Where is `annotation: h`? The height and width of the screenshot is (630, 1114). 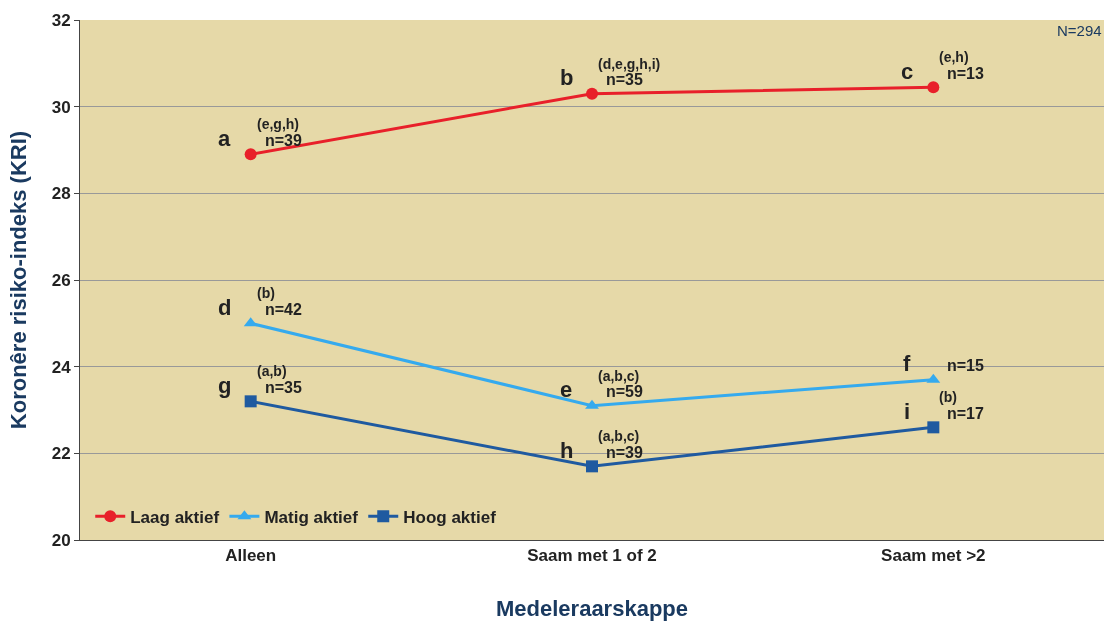 annotation: h is located at coordinates (567, 450).